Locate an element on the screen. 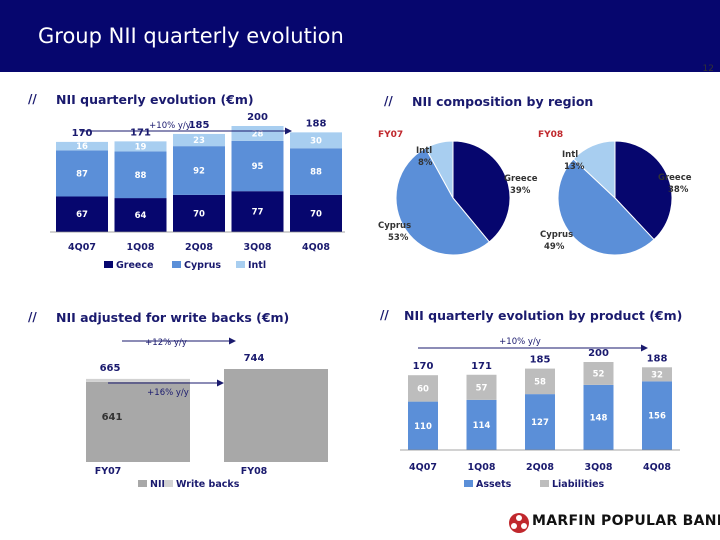 The width and height of the screenshot is (720, 540). bar-label-assets-3Q08: 148 is located at coordinates (599, 418).